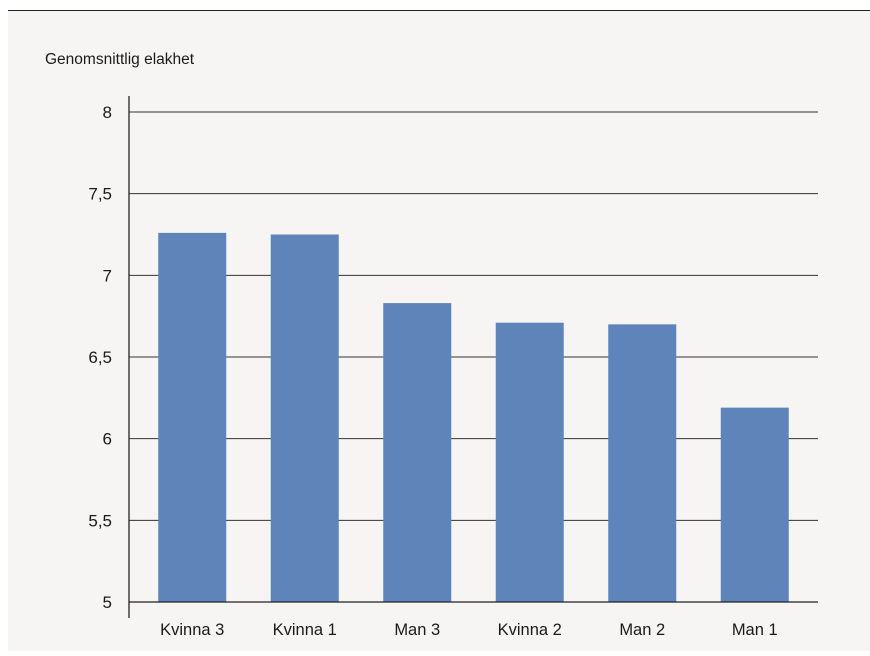  What do you see at coordinates (642, 630) in the screenshot?
I see `x-tick-label: Man 2` at bounding box center [642, 630].